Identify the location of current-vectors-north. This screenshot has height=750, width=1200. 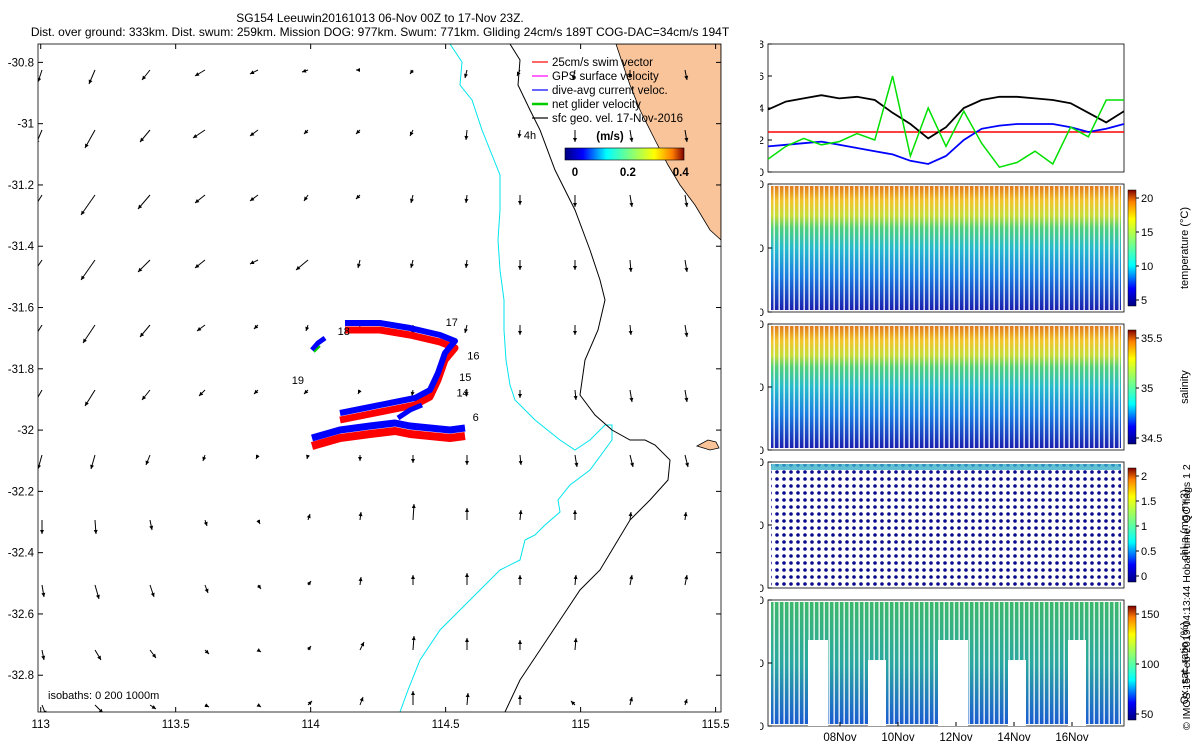
(398, 368).